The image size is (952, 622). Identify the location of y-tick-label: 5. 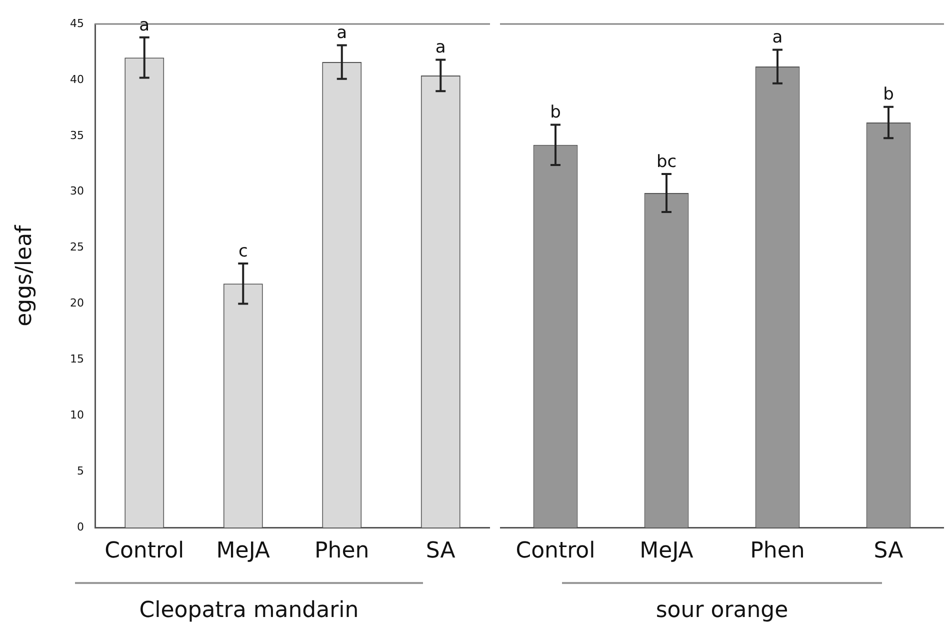
(80, 471).